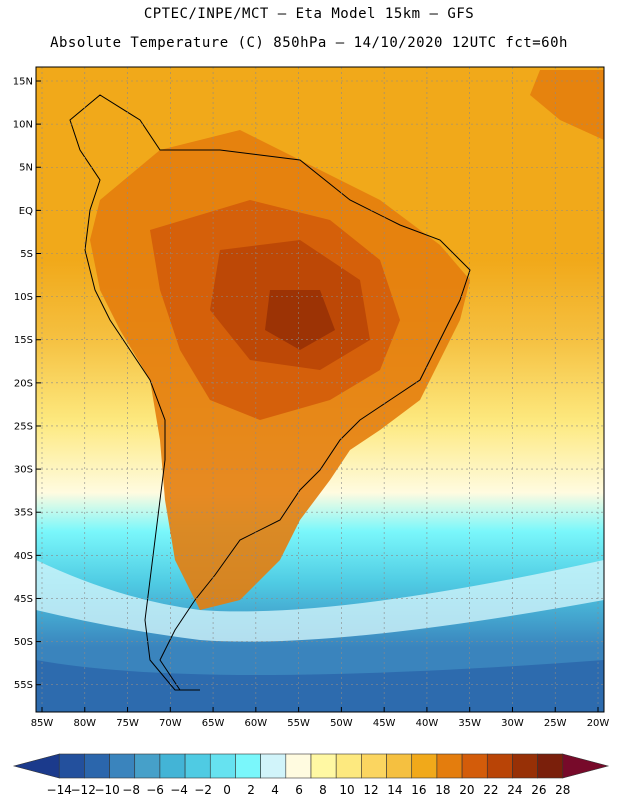  What do you see at coordinates (227, 790) in the screenshot?
I see `colorbar-label: 0` at bounding box center [227, 790].